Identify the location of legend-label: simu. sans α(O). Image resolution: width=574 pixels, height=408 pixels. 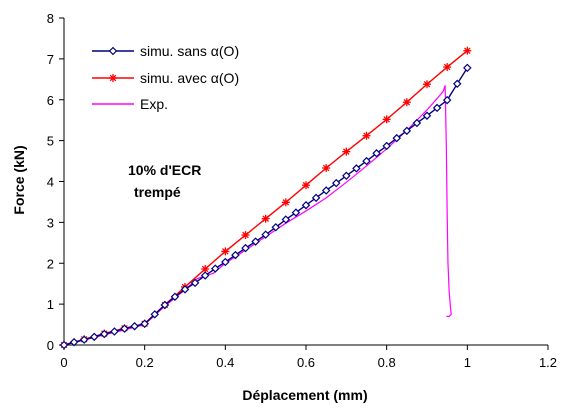
(189, 51).